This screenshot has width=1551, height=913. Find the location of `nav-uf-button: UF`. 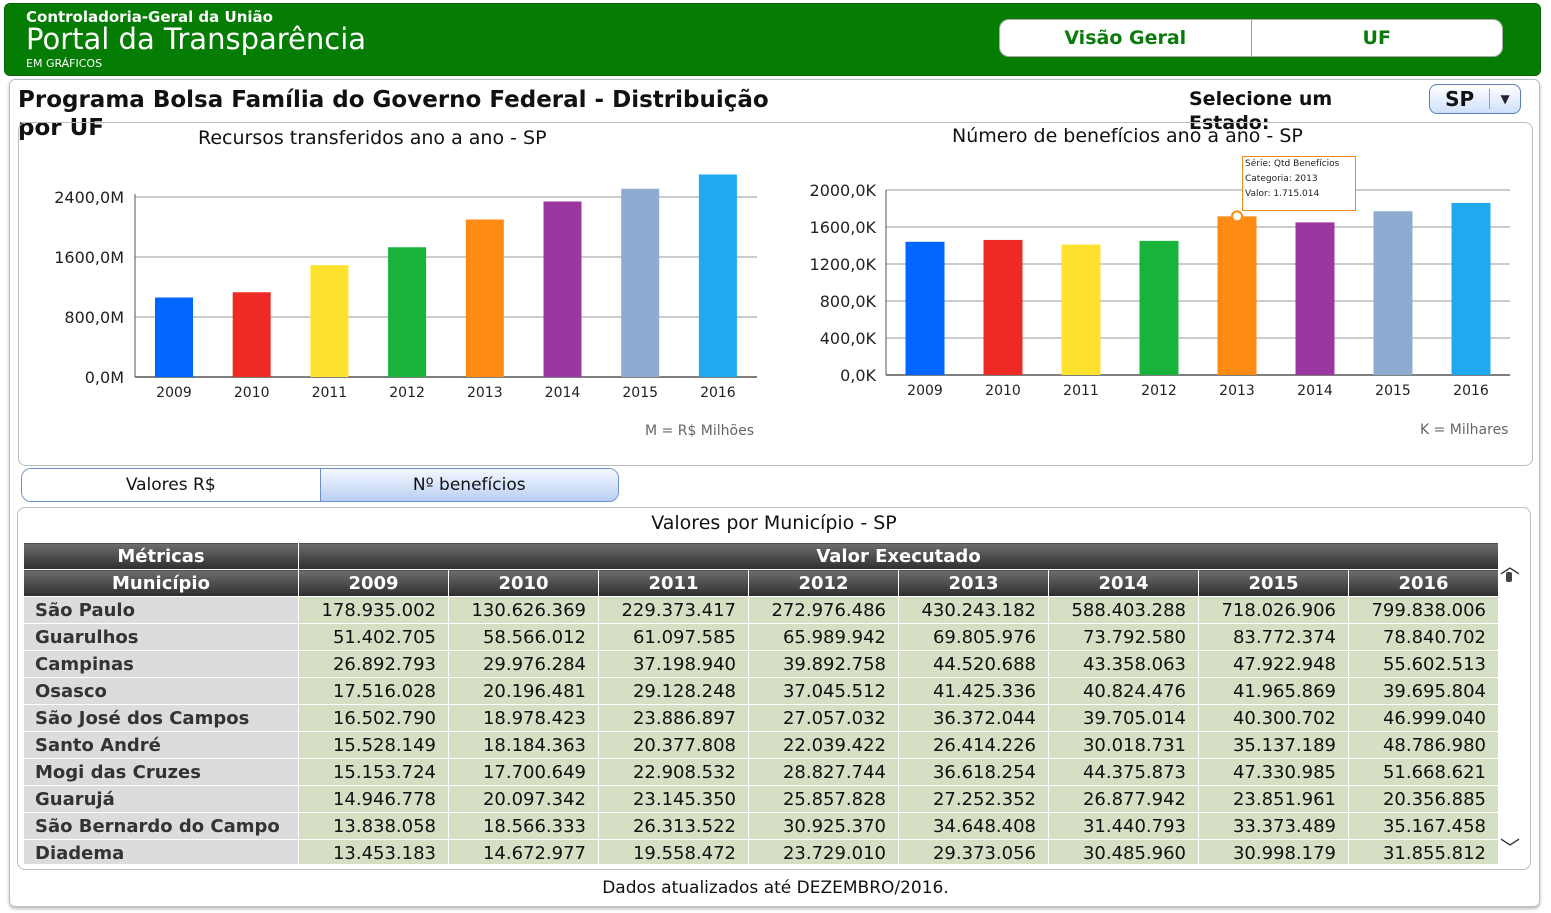

nav-uf-button: UF is located at coordinates (1376, 38).